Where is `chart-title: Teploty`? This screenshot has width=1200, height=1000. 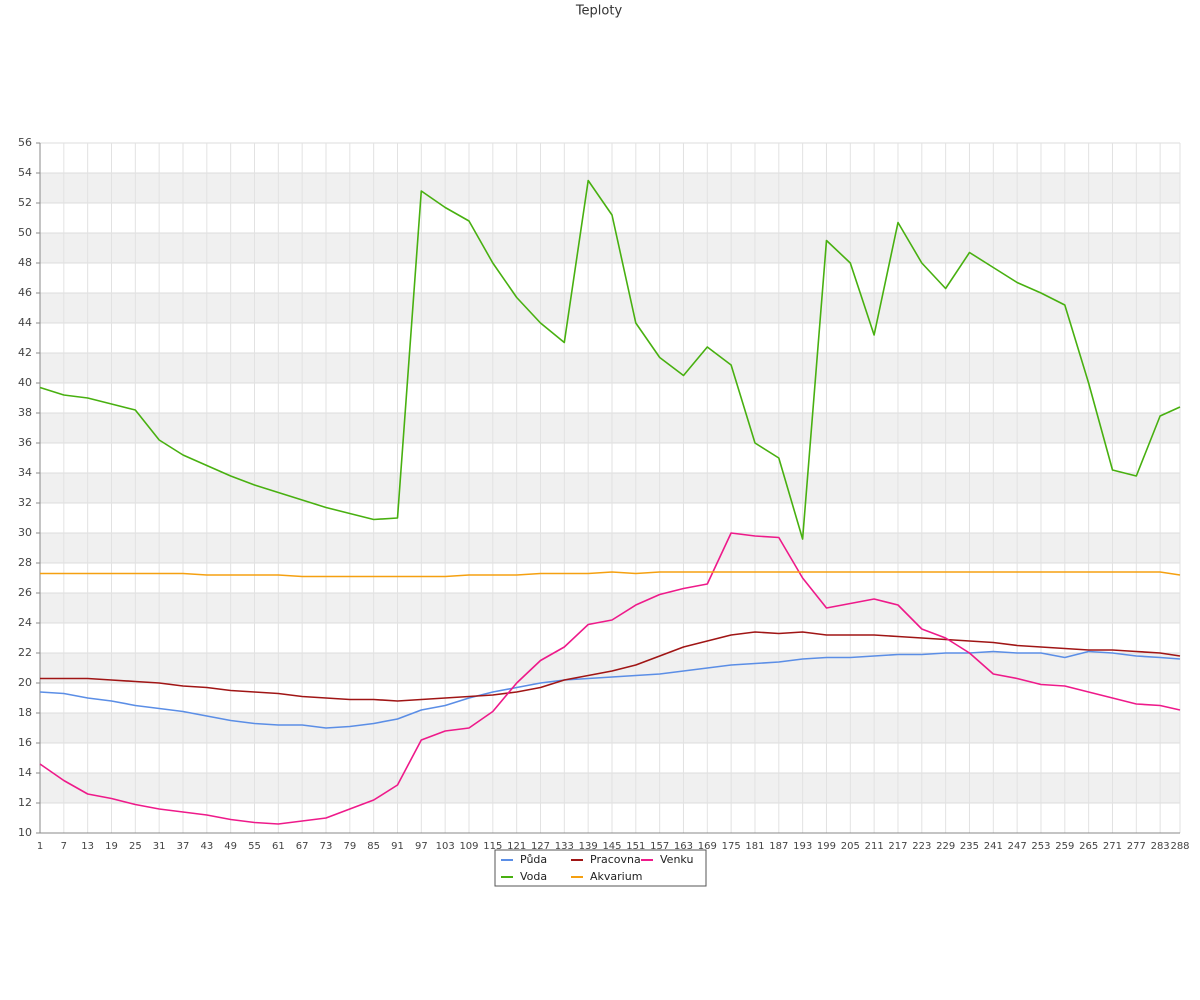
chart-title: Teploty is located at coordinates (599, 11).